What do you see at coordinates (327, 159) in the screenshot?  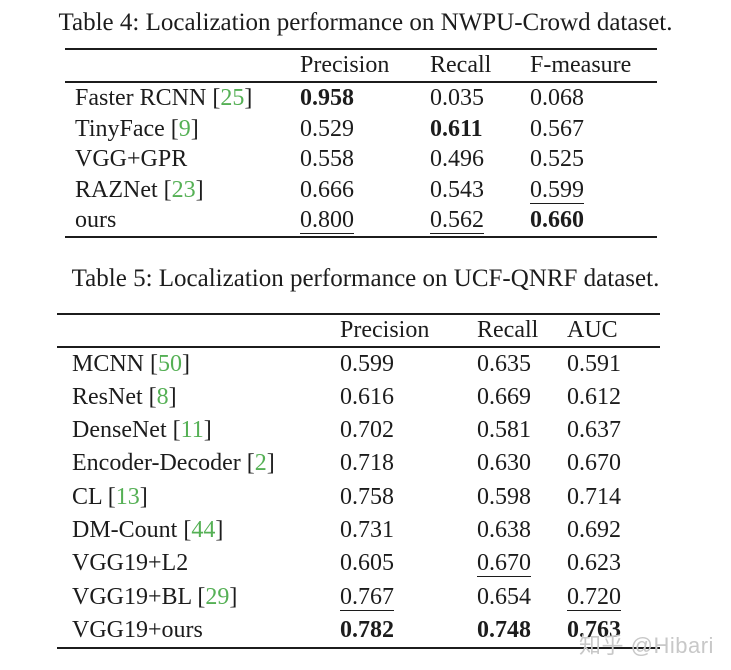 I see `metric-value: 0.558` at bounding box center [327, 159].